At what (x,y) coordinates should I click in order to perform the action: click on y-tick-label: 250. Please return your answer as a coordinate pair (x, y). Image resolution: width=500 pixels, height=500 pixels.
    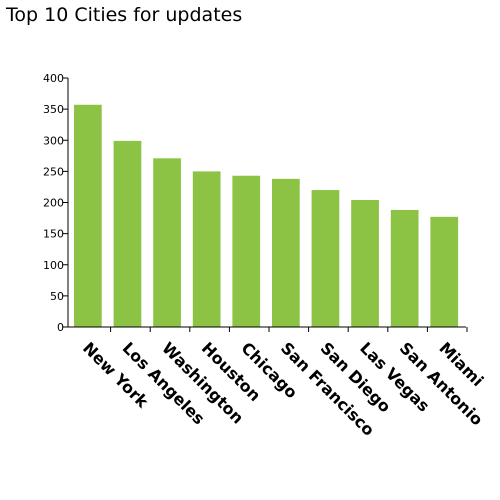
    Looking at the image, I should click on (53, 171).